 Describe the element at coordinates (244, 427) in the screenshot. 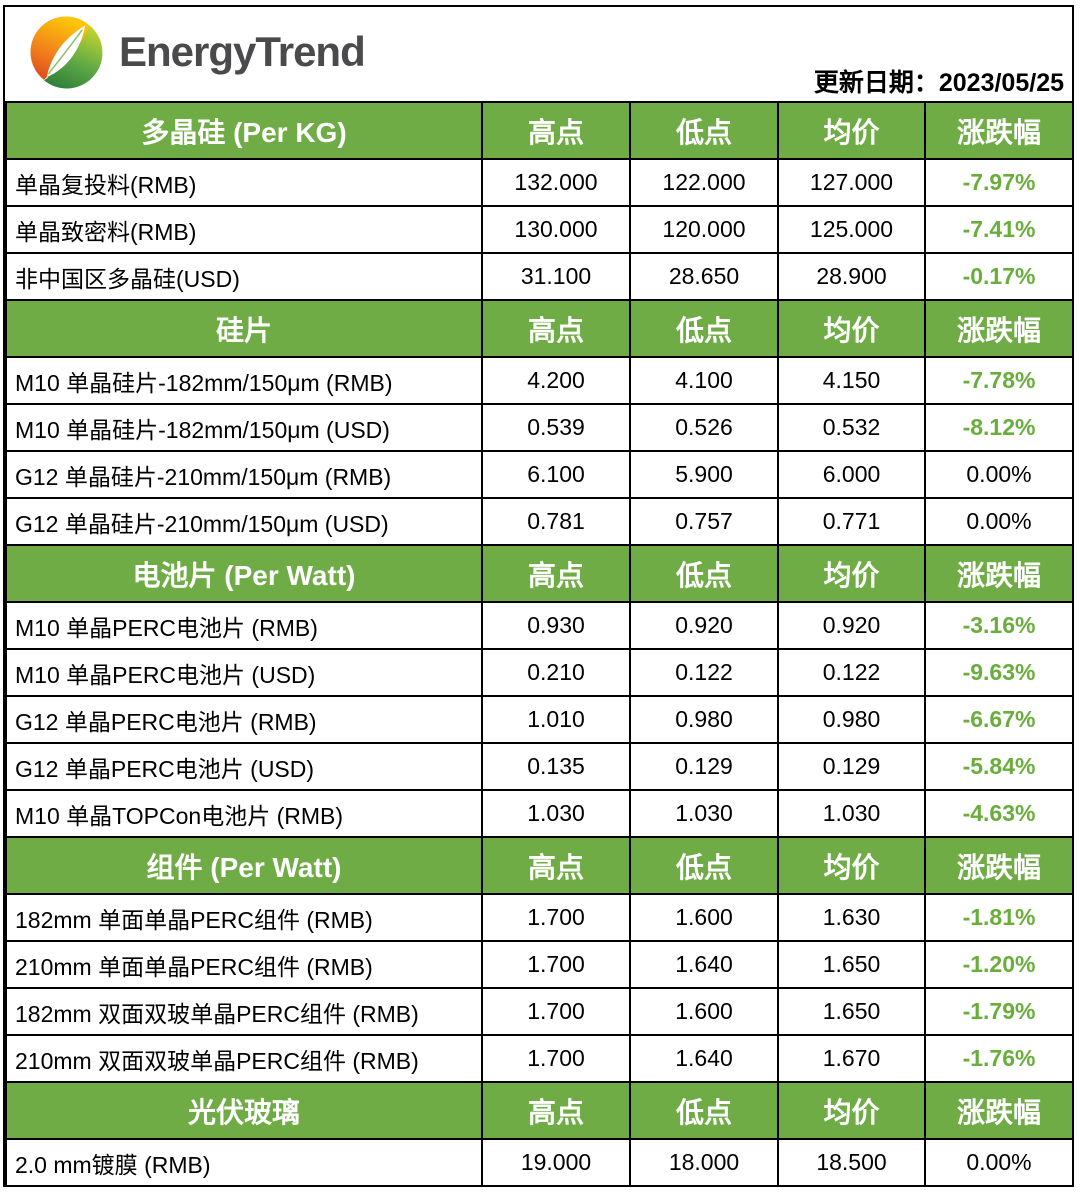

I see `row-label: M10 单晶硅片-182mm/150μm (USD)` at that location.